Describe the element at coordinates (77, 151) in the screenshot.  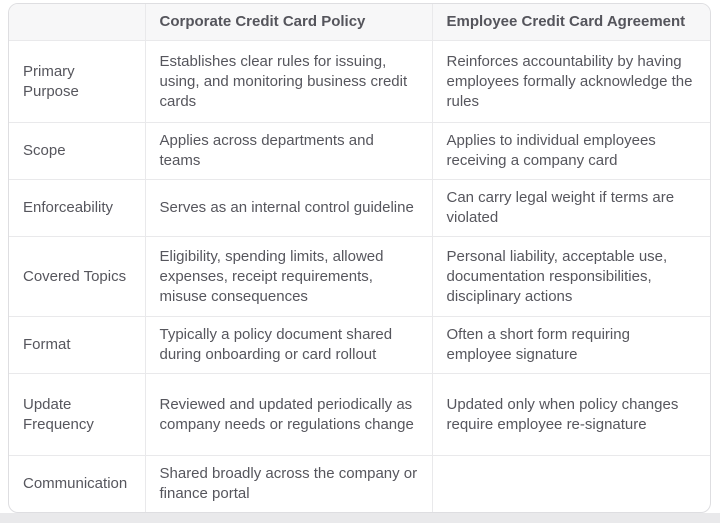
I see `row-label-cell: Scope` at that location.